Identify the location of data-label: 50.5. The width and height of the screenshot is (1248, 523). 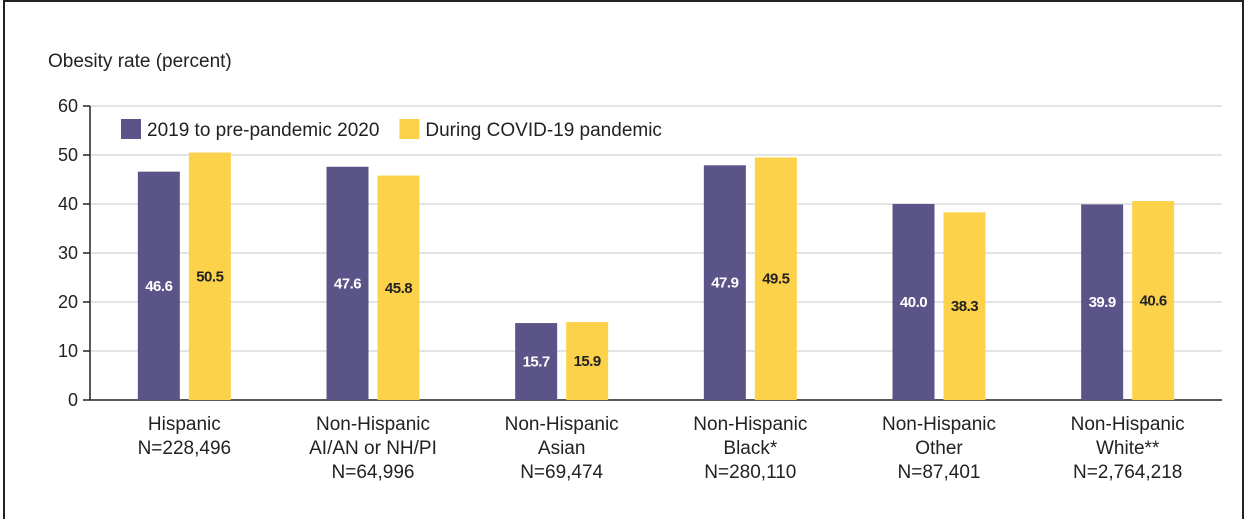
(209, 276).